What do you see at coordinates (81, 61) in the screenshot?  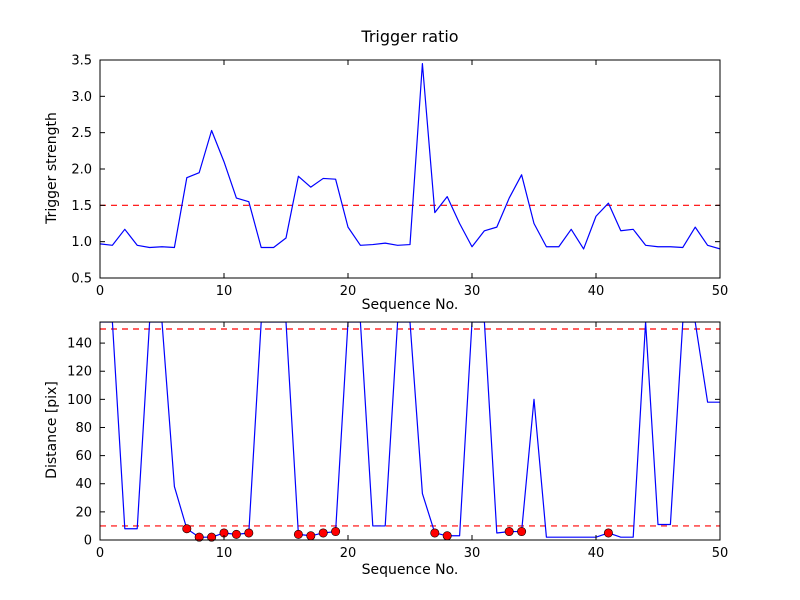 I see `y-tick-label: 3.5` at bounding box center [81, 61].